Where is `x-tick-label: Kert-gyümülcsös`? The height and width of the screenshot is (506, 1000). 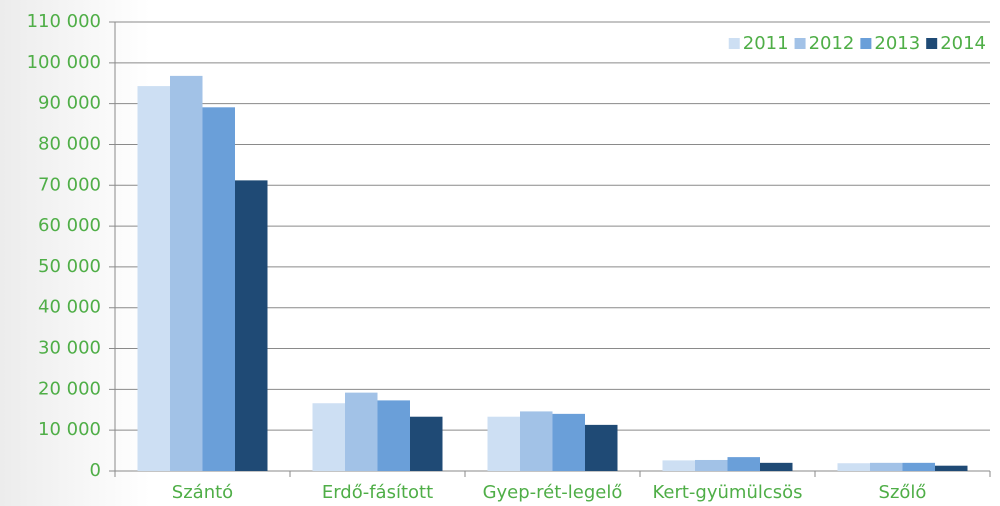
x-tick-label: Kert-gyümülcsös is located at coordinates (727, 492).